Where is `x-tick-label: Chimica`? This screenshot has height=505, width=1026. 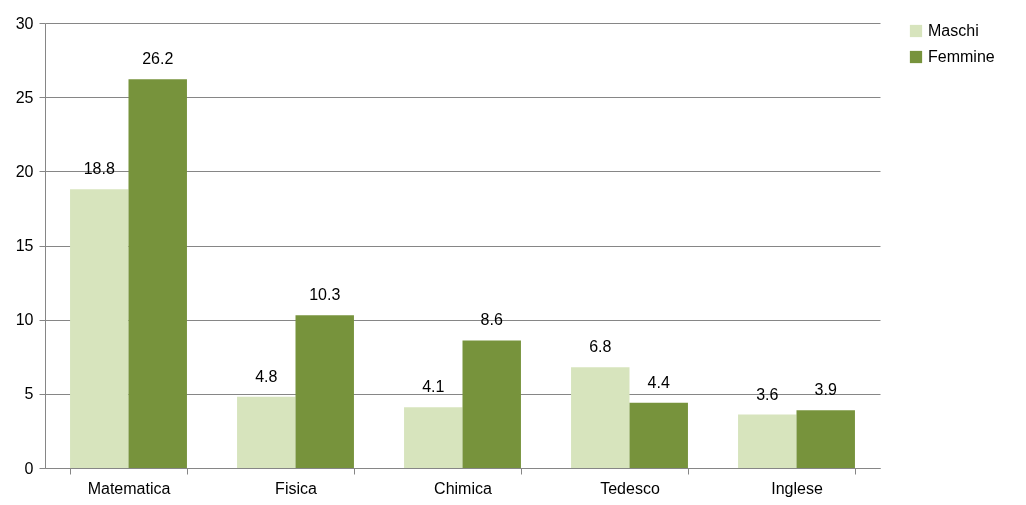 x-tick-label: Chimica is located at coordinates (463, 488).